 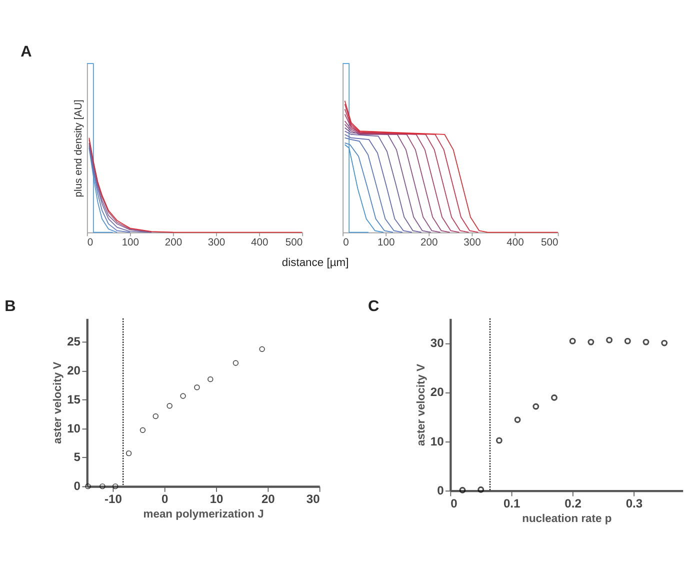 I want to click on x-axis-title: nucleation rate p, so click(x=567, y=519).